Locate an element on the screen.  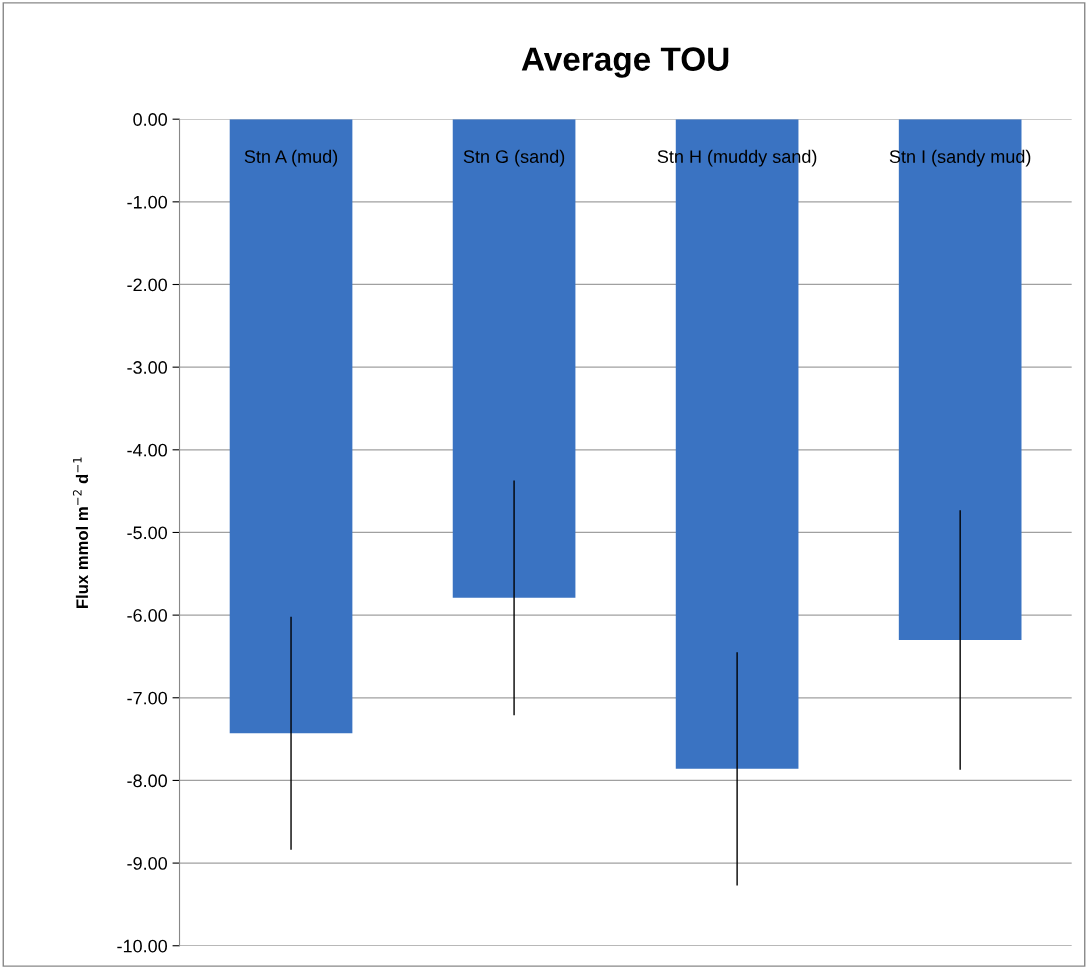
y-tick-label: -3.00 is located at coordinates (147, 367).